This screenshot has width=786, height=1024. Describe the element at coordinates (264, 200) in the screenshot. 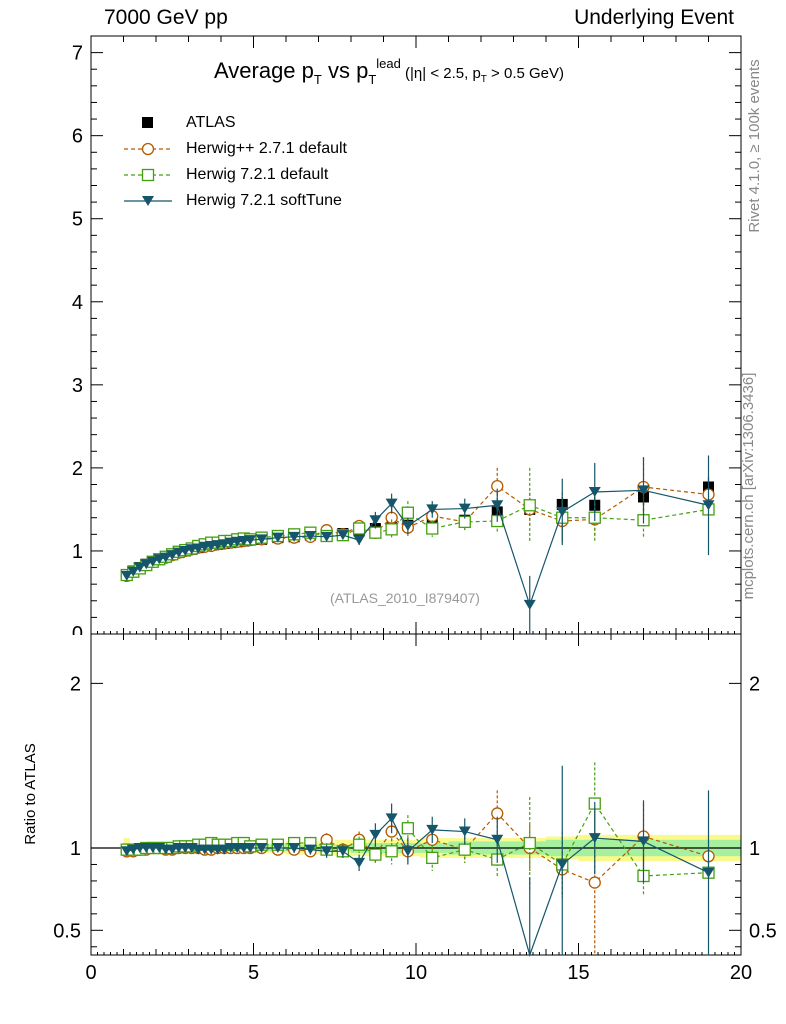

I see `legend-label-softtune: Herwig 7.2.1 softTune` at that location.